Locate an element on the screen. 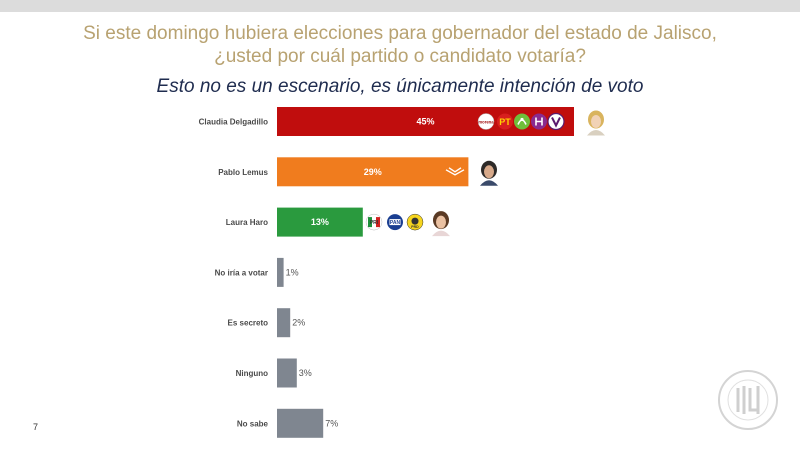  futuro-logo is located at coordinates (556, 121).